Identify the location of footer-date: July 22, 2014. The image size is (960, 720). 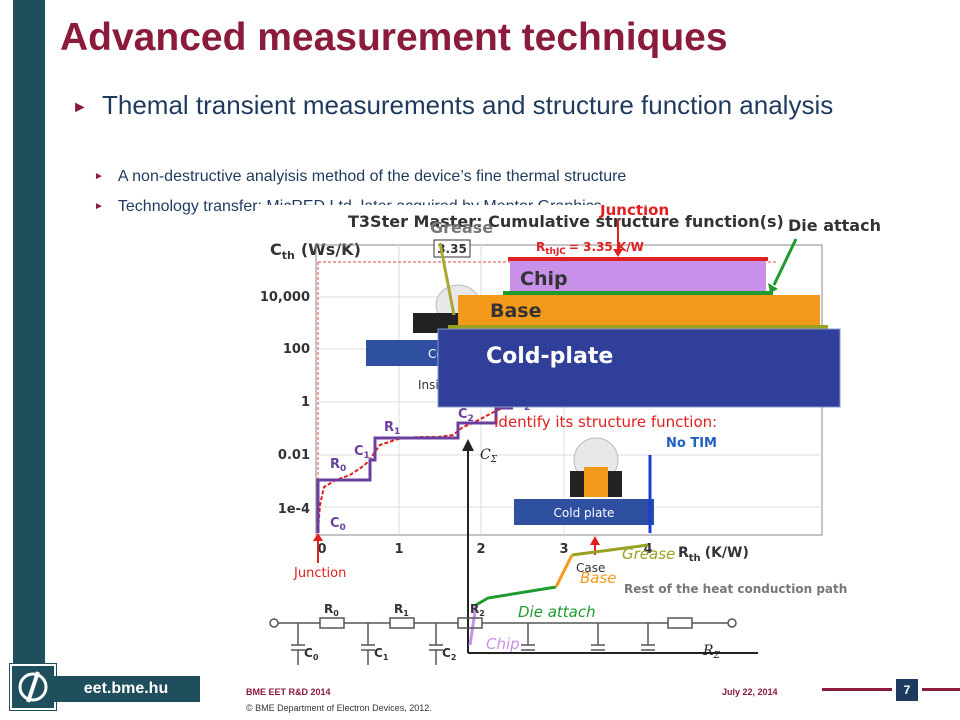
(750, 692).